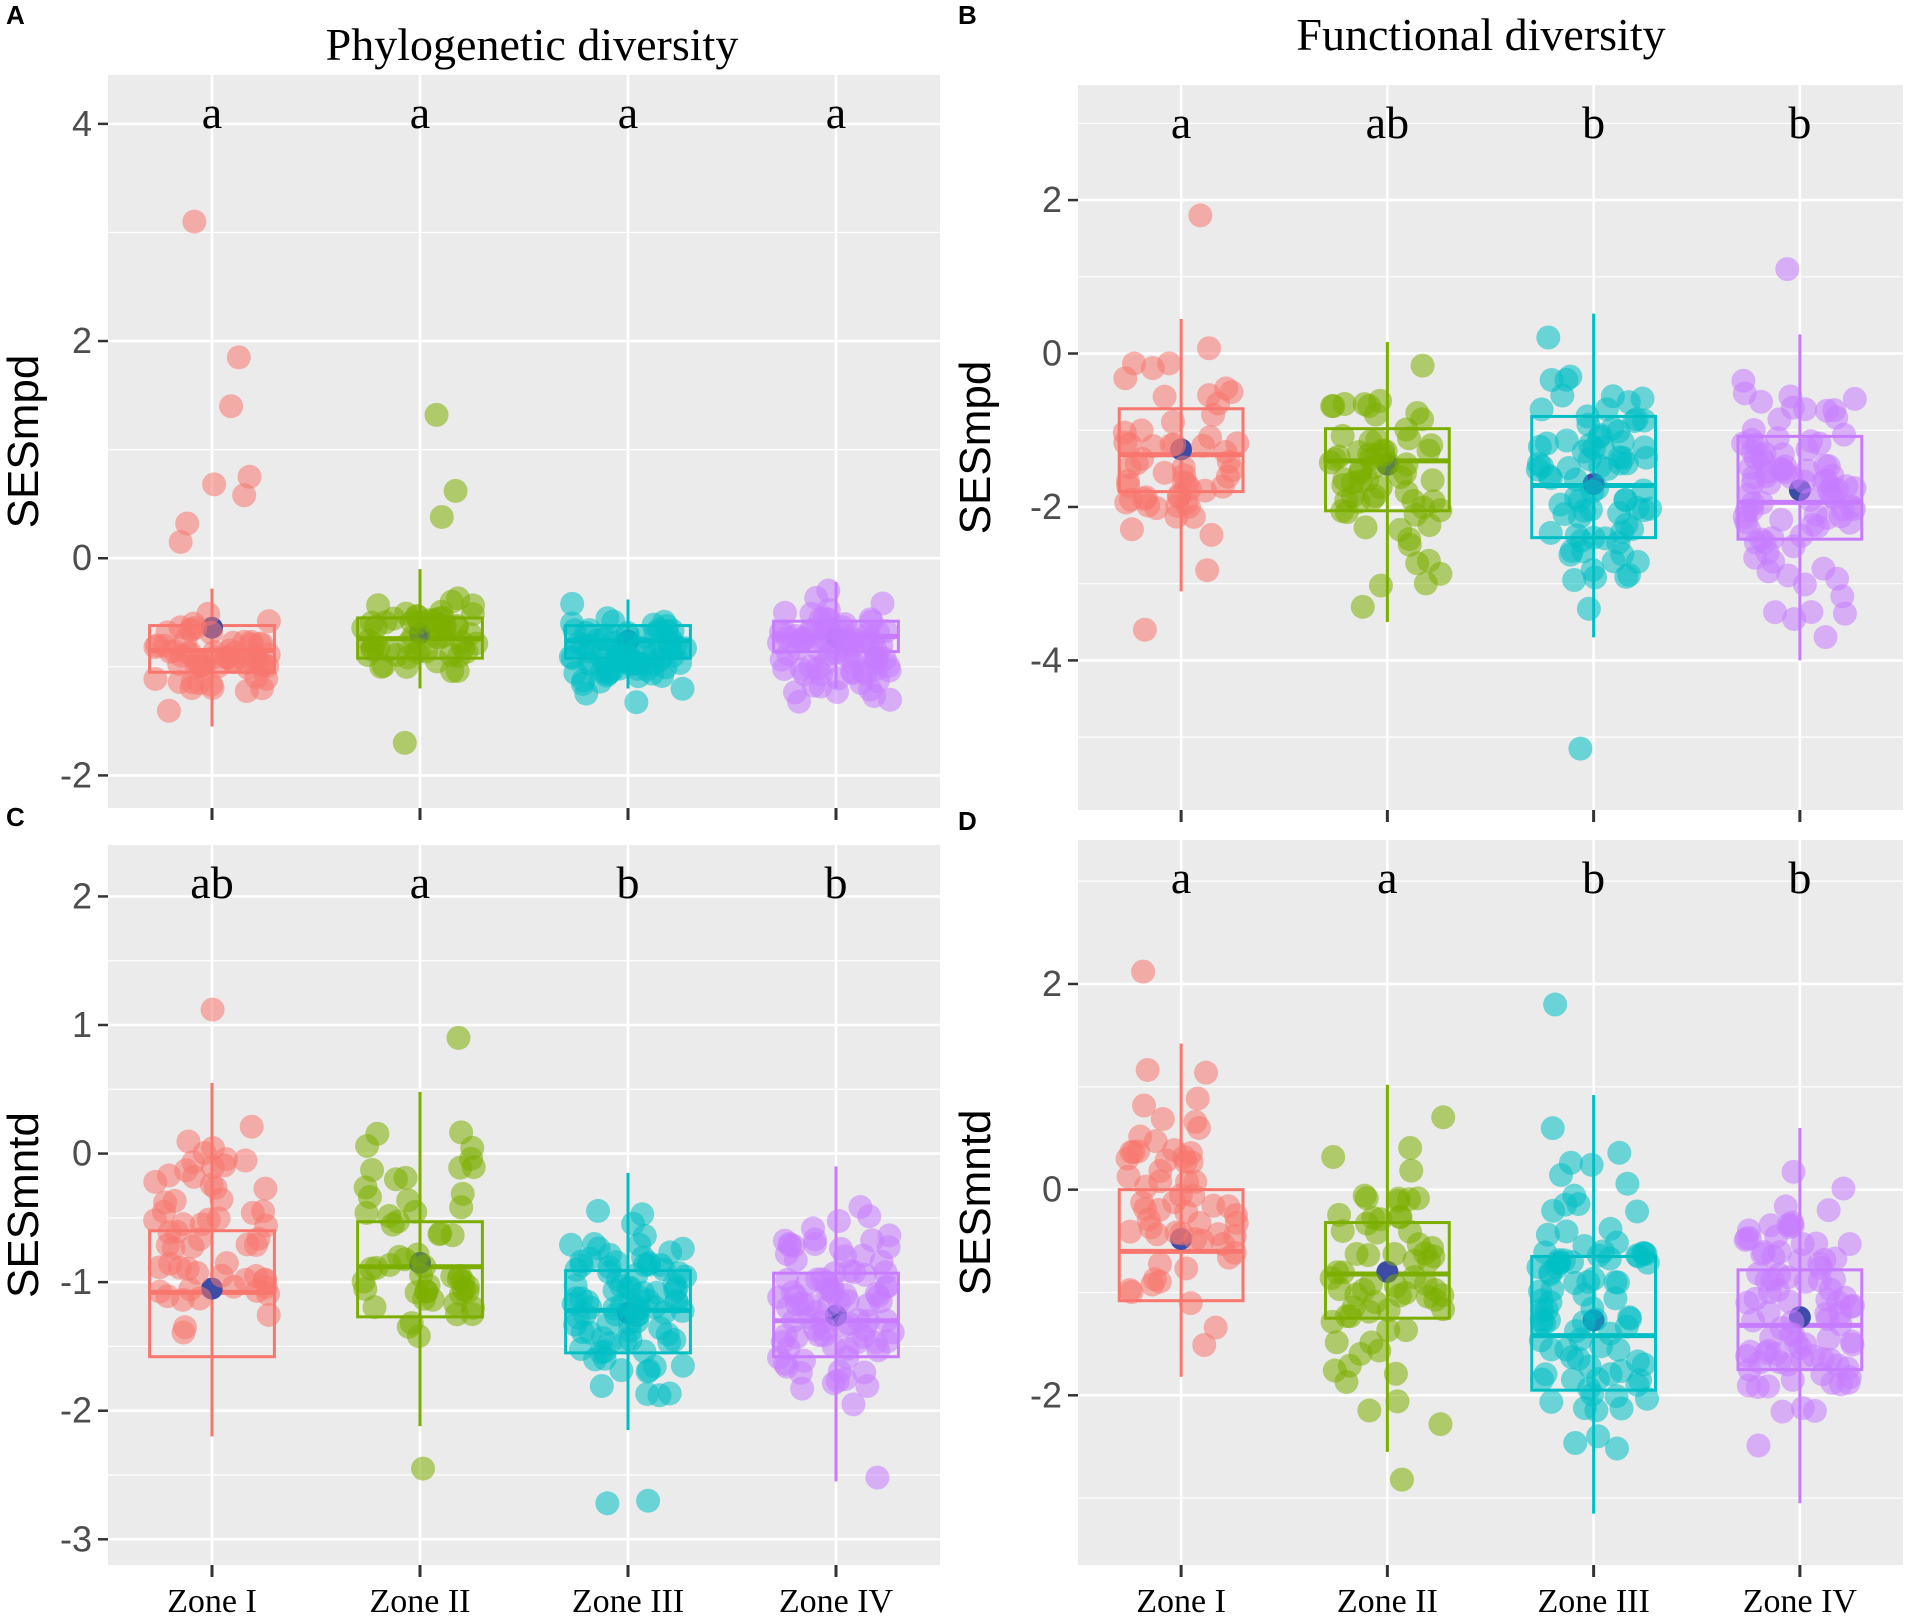 This screenshot has width=1905, height=1619. I want to click on panel-title: Phylogenetic diversity, so click(532, 44).